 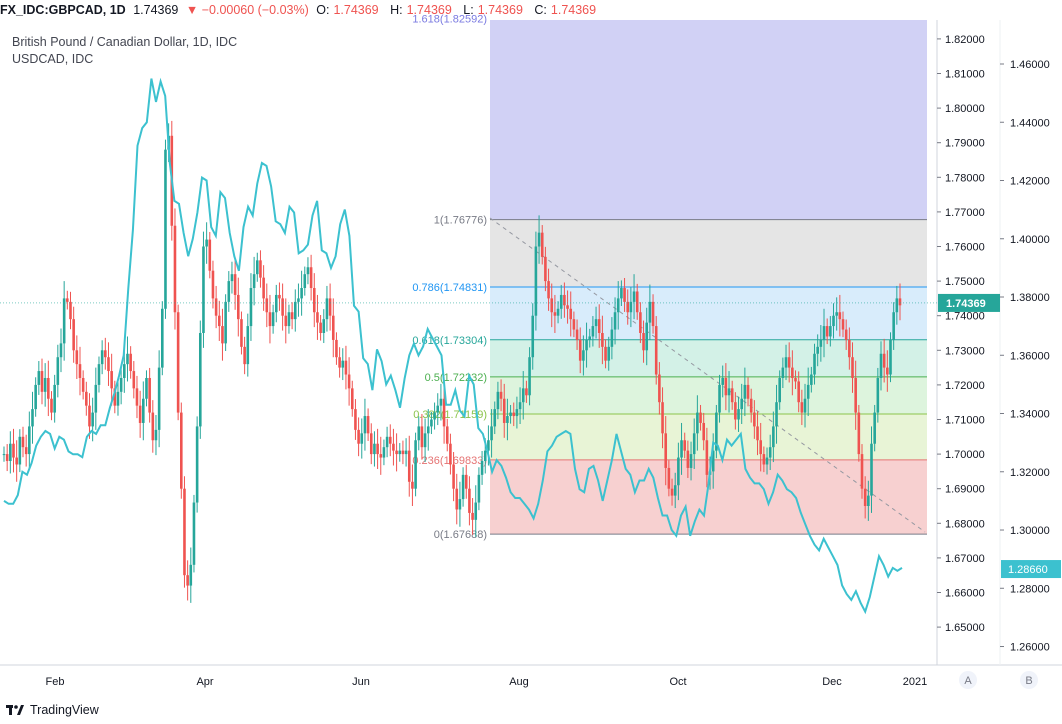 What do you see at coordinates (1030, 415) in the screenshot?
I see `usdcad-tick-label: 1.34000` at bounding box center [1030, 415].